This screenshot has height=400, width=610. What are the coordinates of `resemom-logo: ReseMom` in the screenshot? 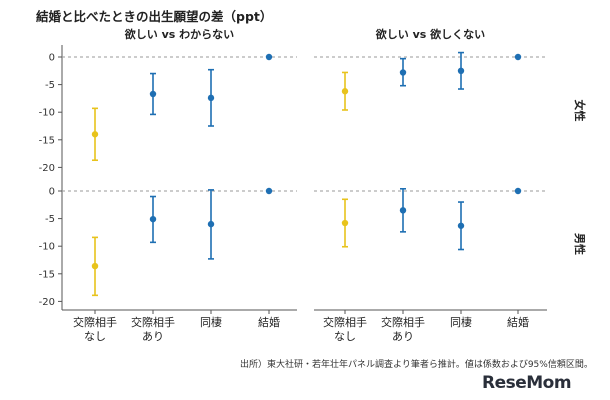 It's located at (527, 383).